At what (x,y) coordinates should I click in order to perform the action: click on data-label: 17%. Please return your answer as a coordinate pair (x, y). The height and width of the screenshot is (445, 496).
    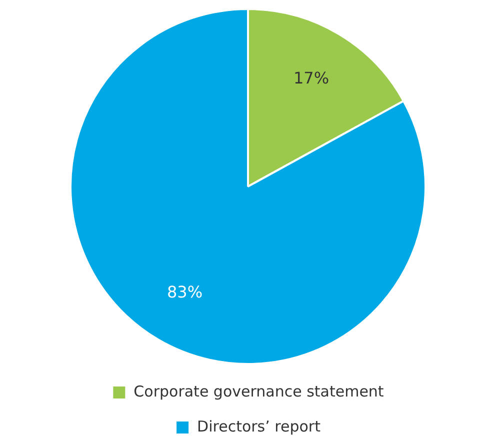
    Looking at the image, I should click on (311, 78).